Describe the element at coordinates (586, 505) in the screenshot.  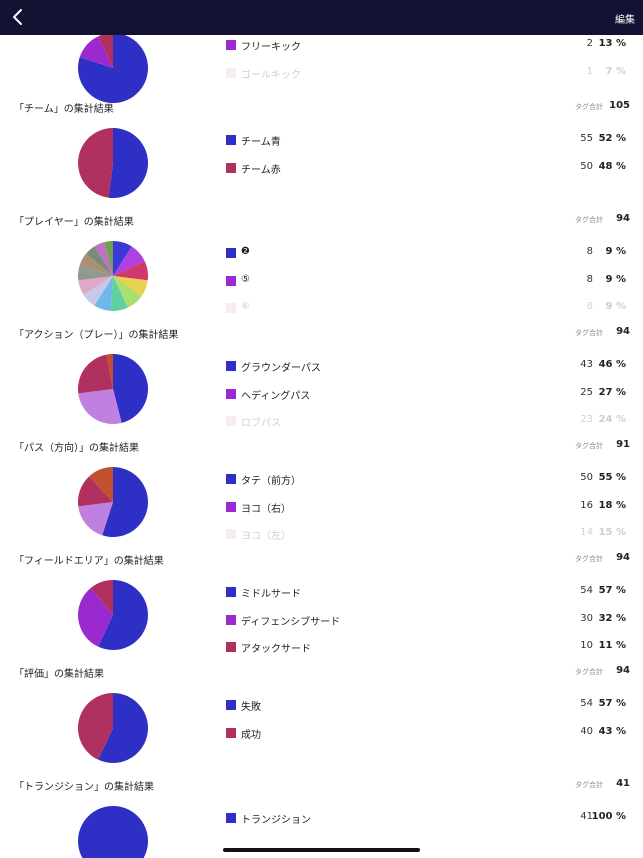
I see `tag-count: 16` at that location.